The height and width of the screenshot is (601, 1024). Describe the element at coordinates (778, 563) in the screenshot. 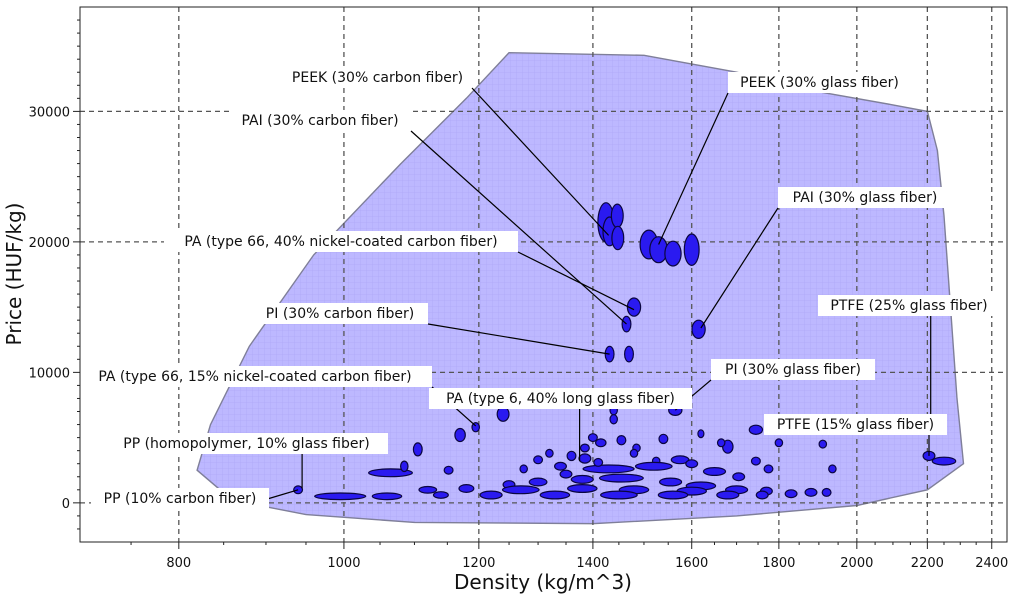

I see `x-tick-label-1800: 1800` at that location.